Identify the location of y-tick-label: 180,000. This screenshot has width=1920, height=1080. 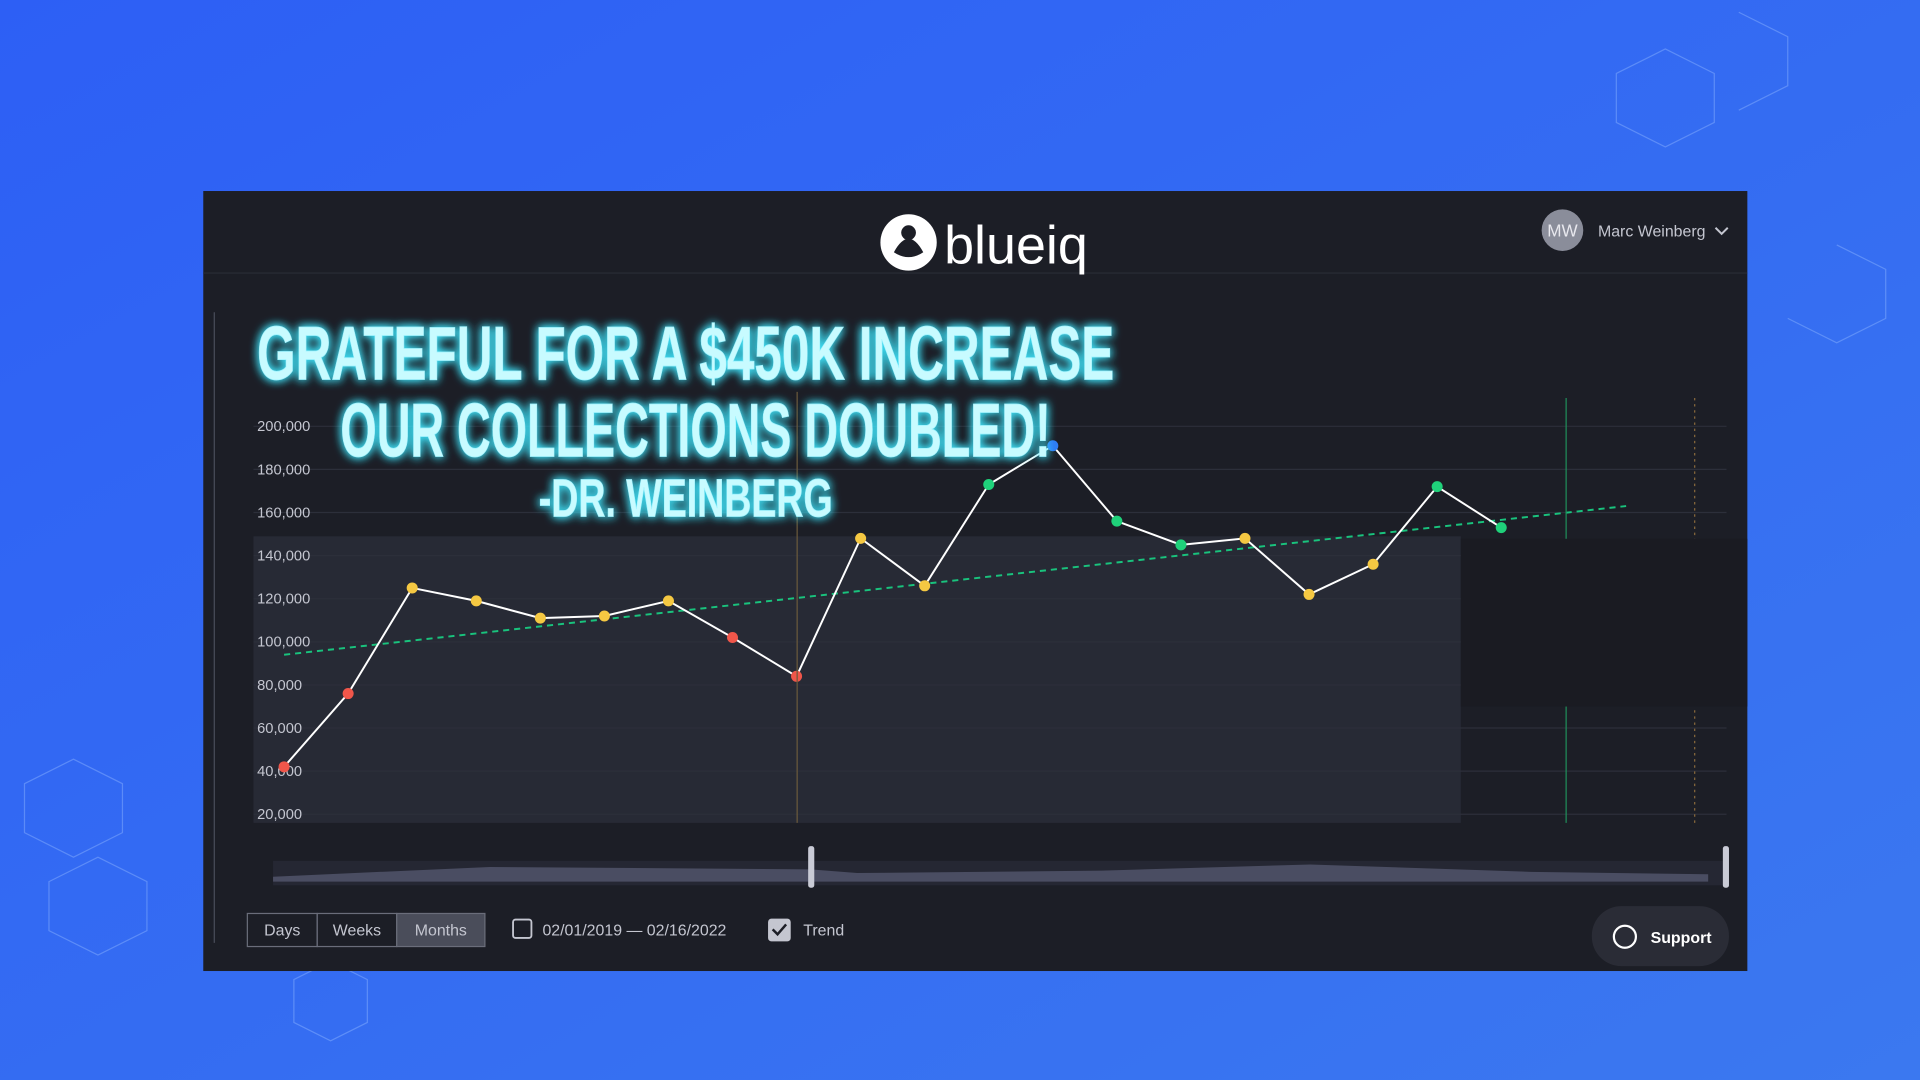
(283, 470).